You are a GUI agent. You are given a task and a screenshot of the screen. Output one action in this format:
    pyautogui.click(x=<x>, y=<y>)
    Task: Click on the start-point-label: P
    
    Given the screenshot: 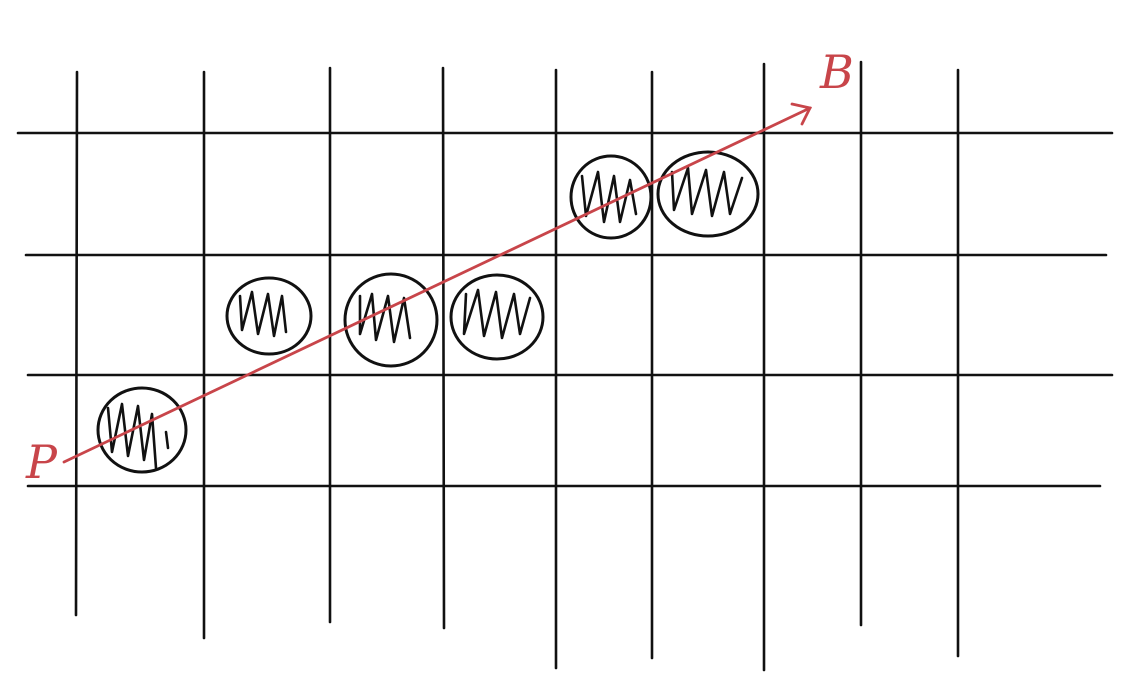 What is the action you would take?
    pyautogui.click(x=41, y=462)
    